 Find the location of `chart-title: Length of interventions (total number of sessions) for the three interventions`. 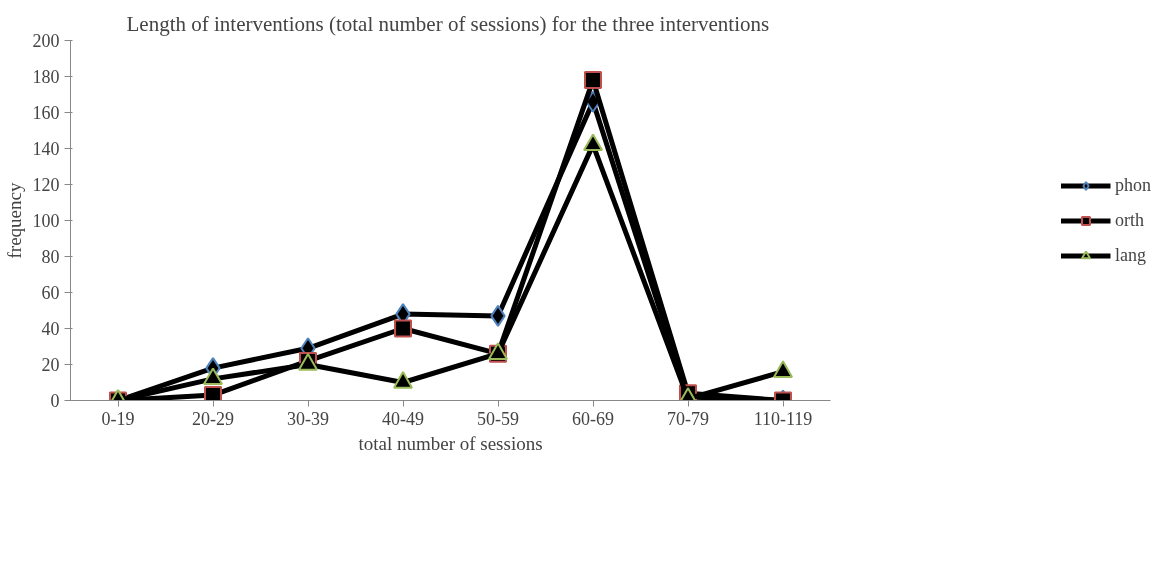

chart-title: Length of interventions (total number of sessions) for the three interventions is located at coordinates (448, 23).